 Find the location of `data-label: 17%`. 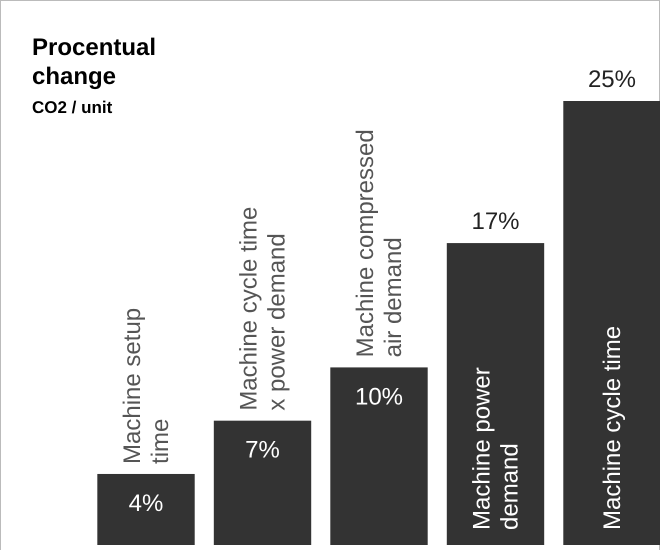

data-label: 17% is located at coordinates (495, 222).